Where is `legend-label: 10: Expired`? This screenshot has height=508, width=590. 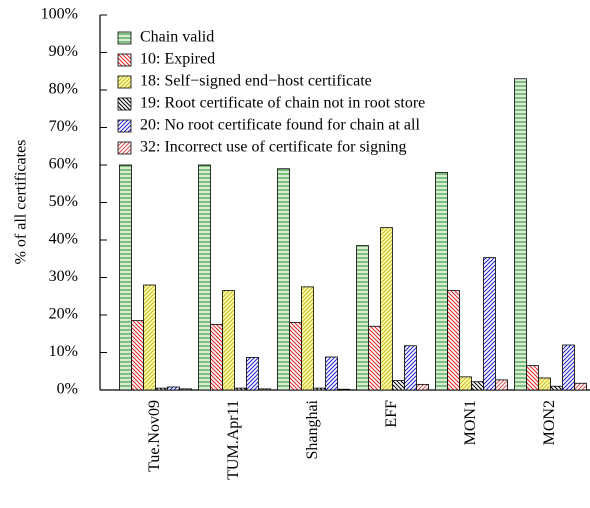 legend-label: 10: Expired is located at coordinates (177, 59).